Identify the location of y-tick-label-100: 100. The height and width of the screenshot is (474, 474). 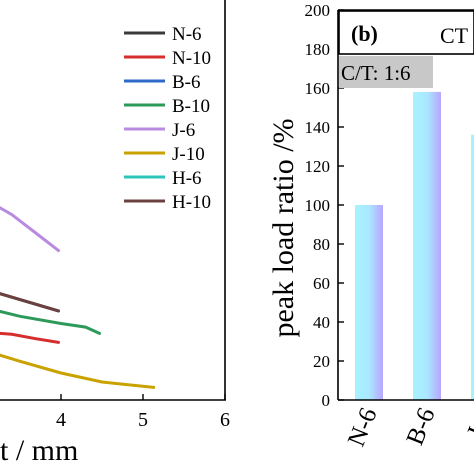
(318, 205).